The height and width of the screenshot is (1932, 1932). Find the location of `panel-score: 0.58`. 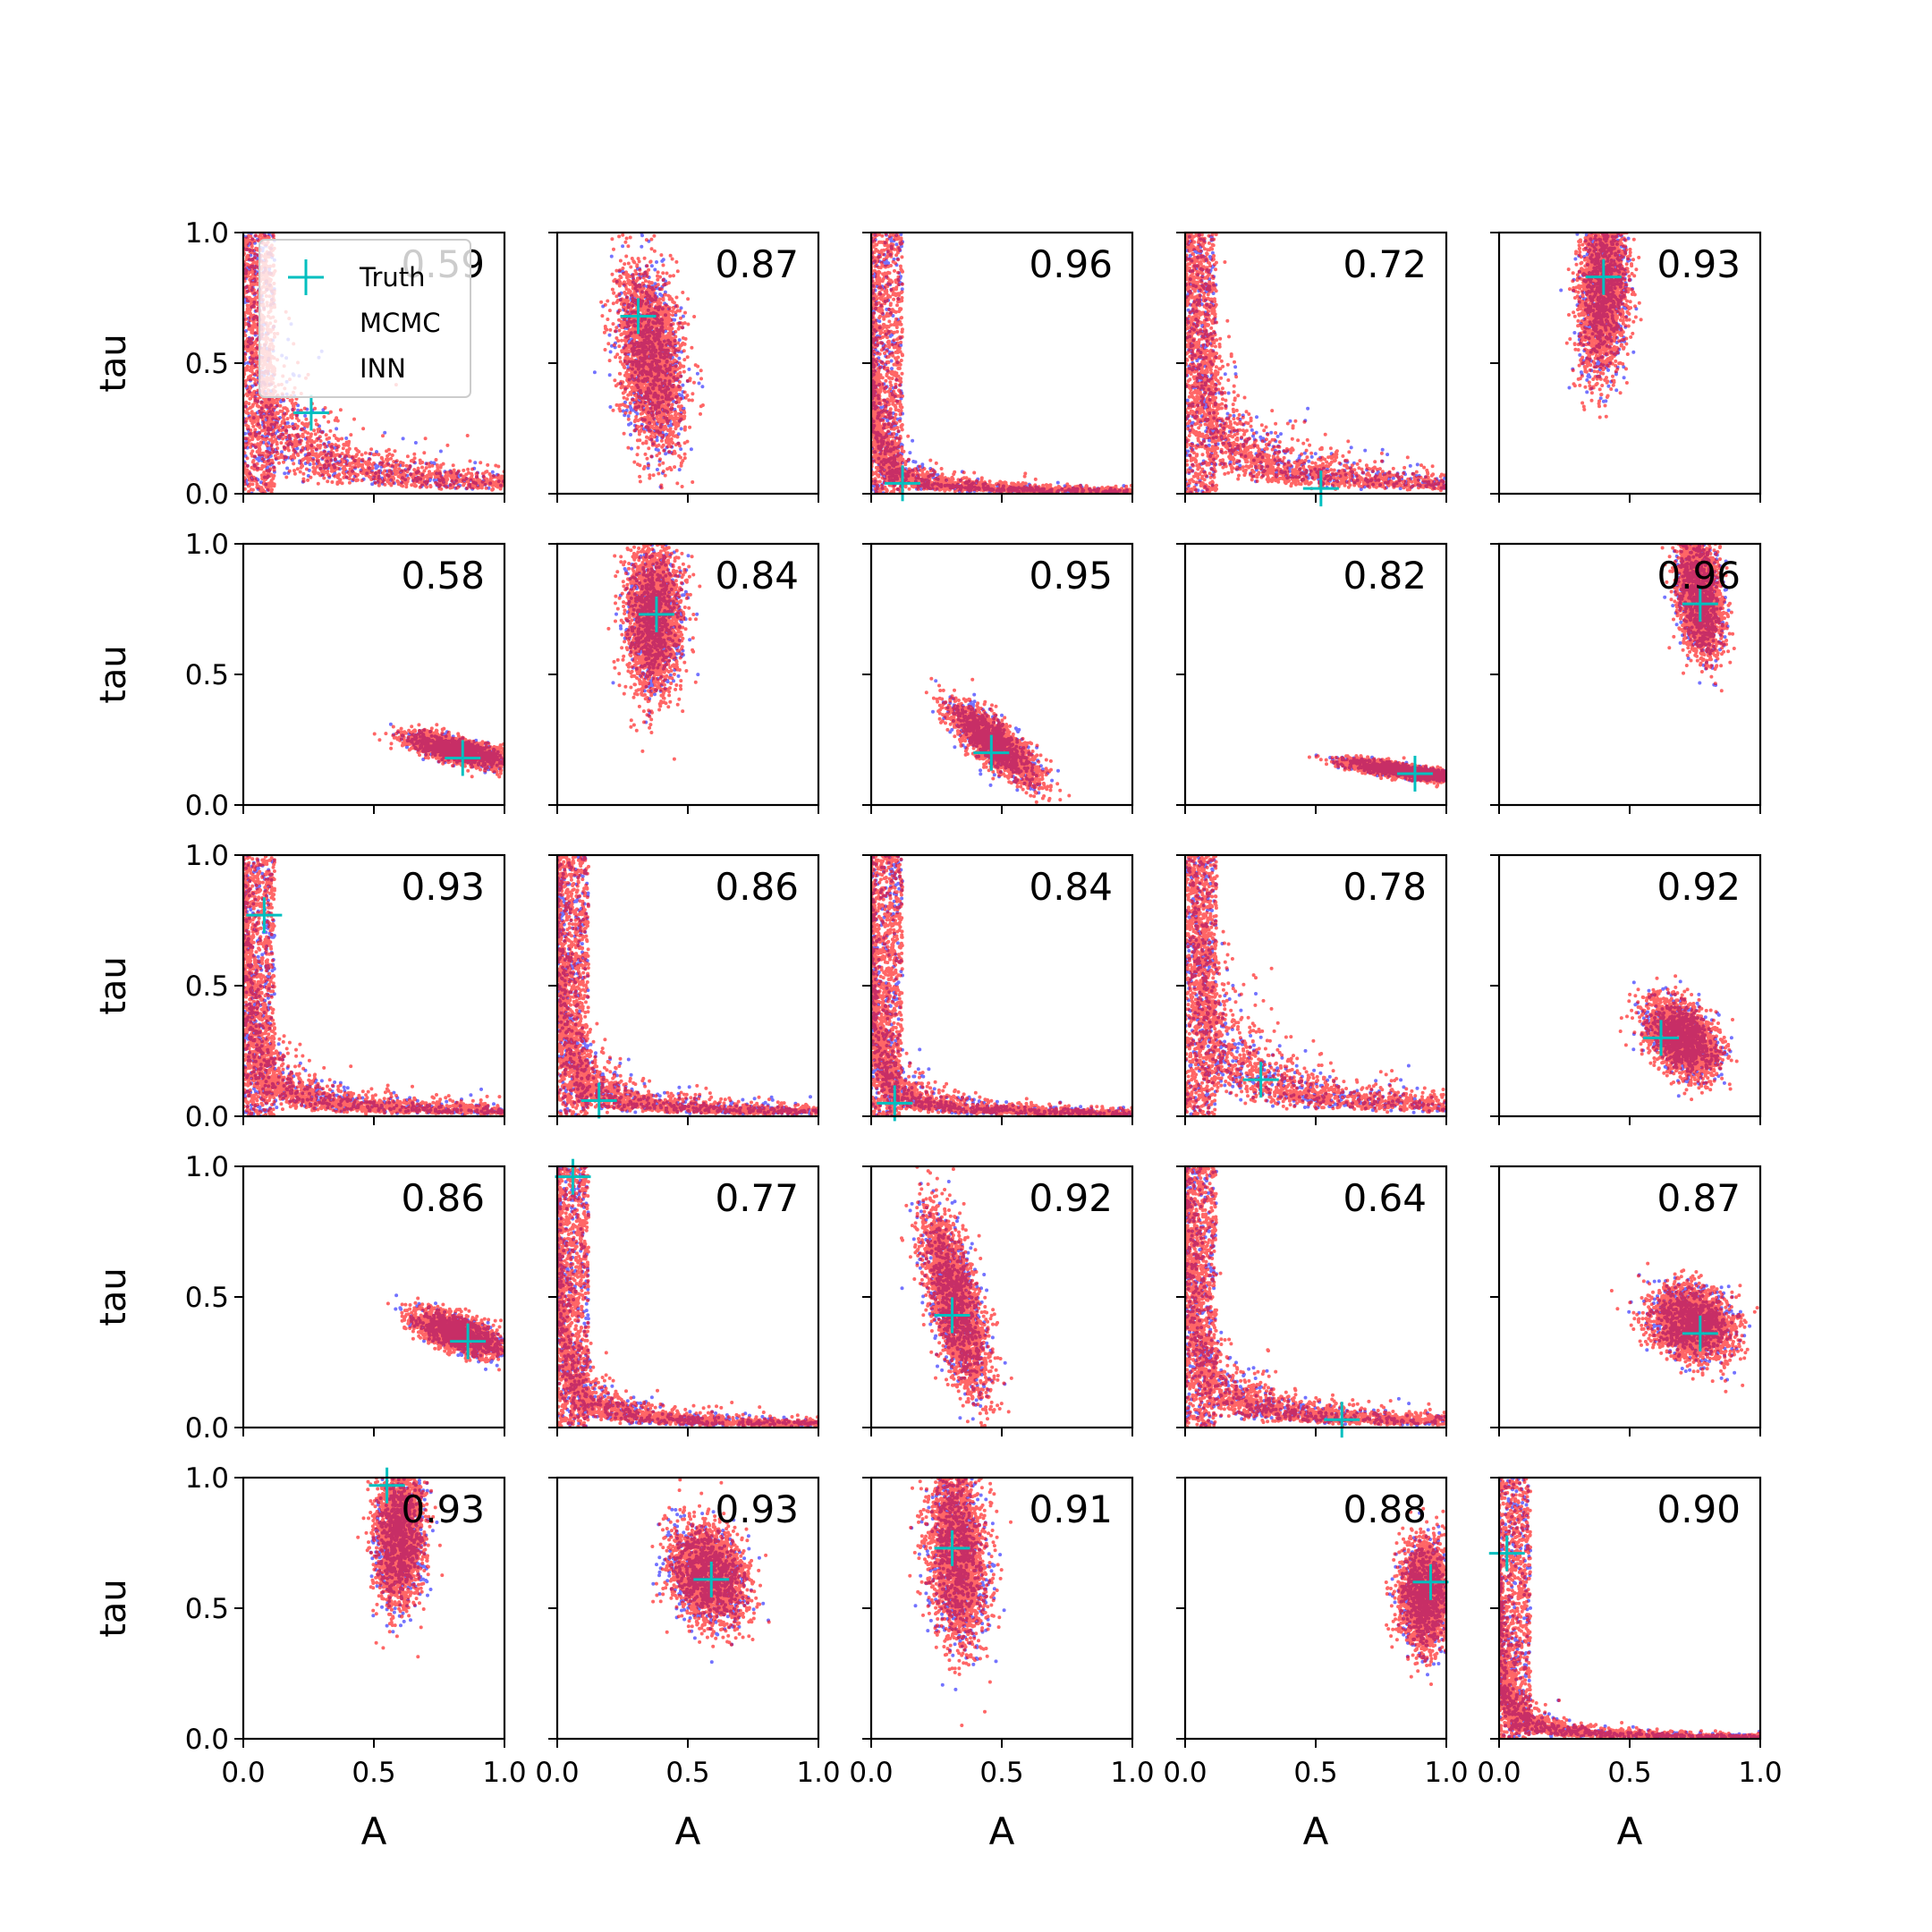

panel-score: 0.58 is located at coordinates (443, 575).